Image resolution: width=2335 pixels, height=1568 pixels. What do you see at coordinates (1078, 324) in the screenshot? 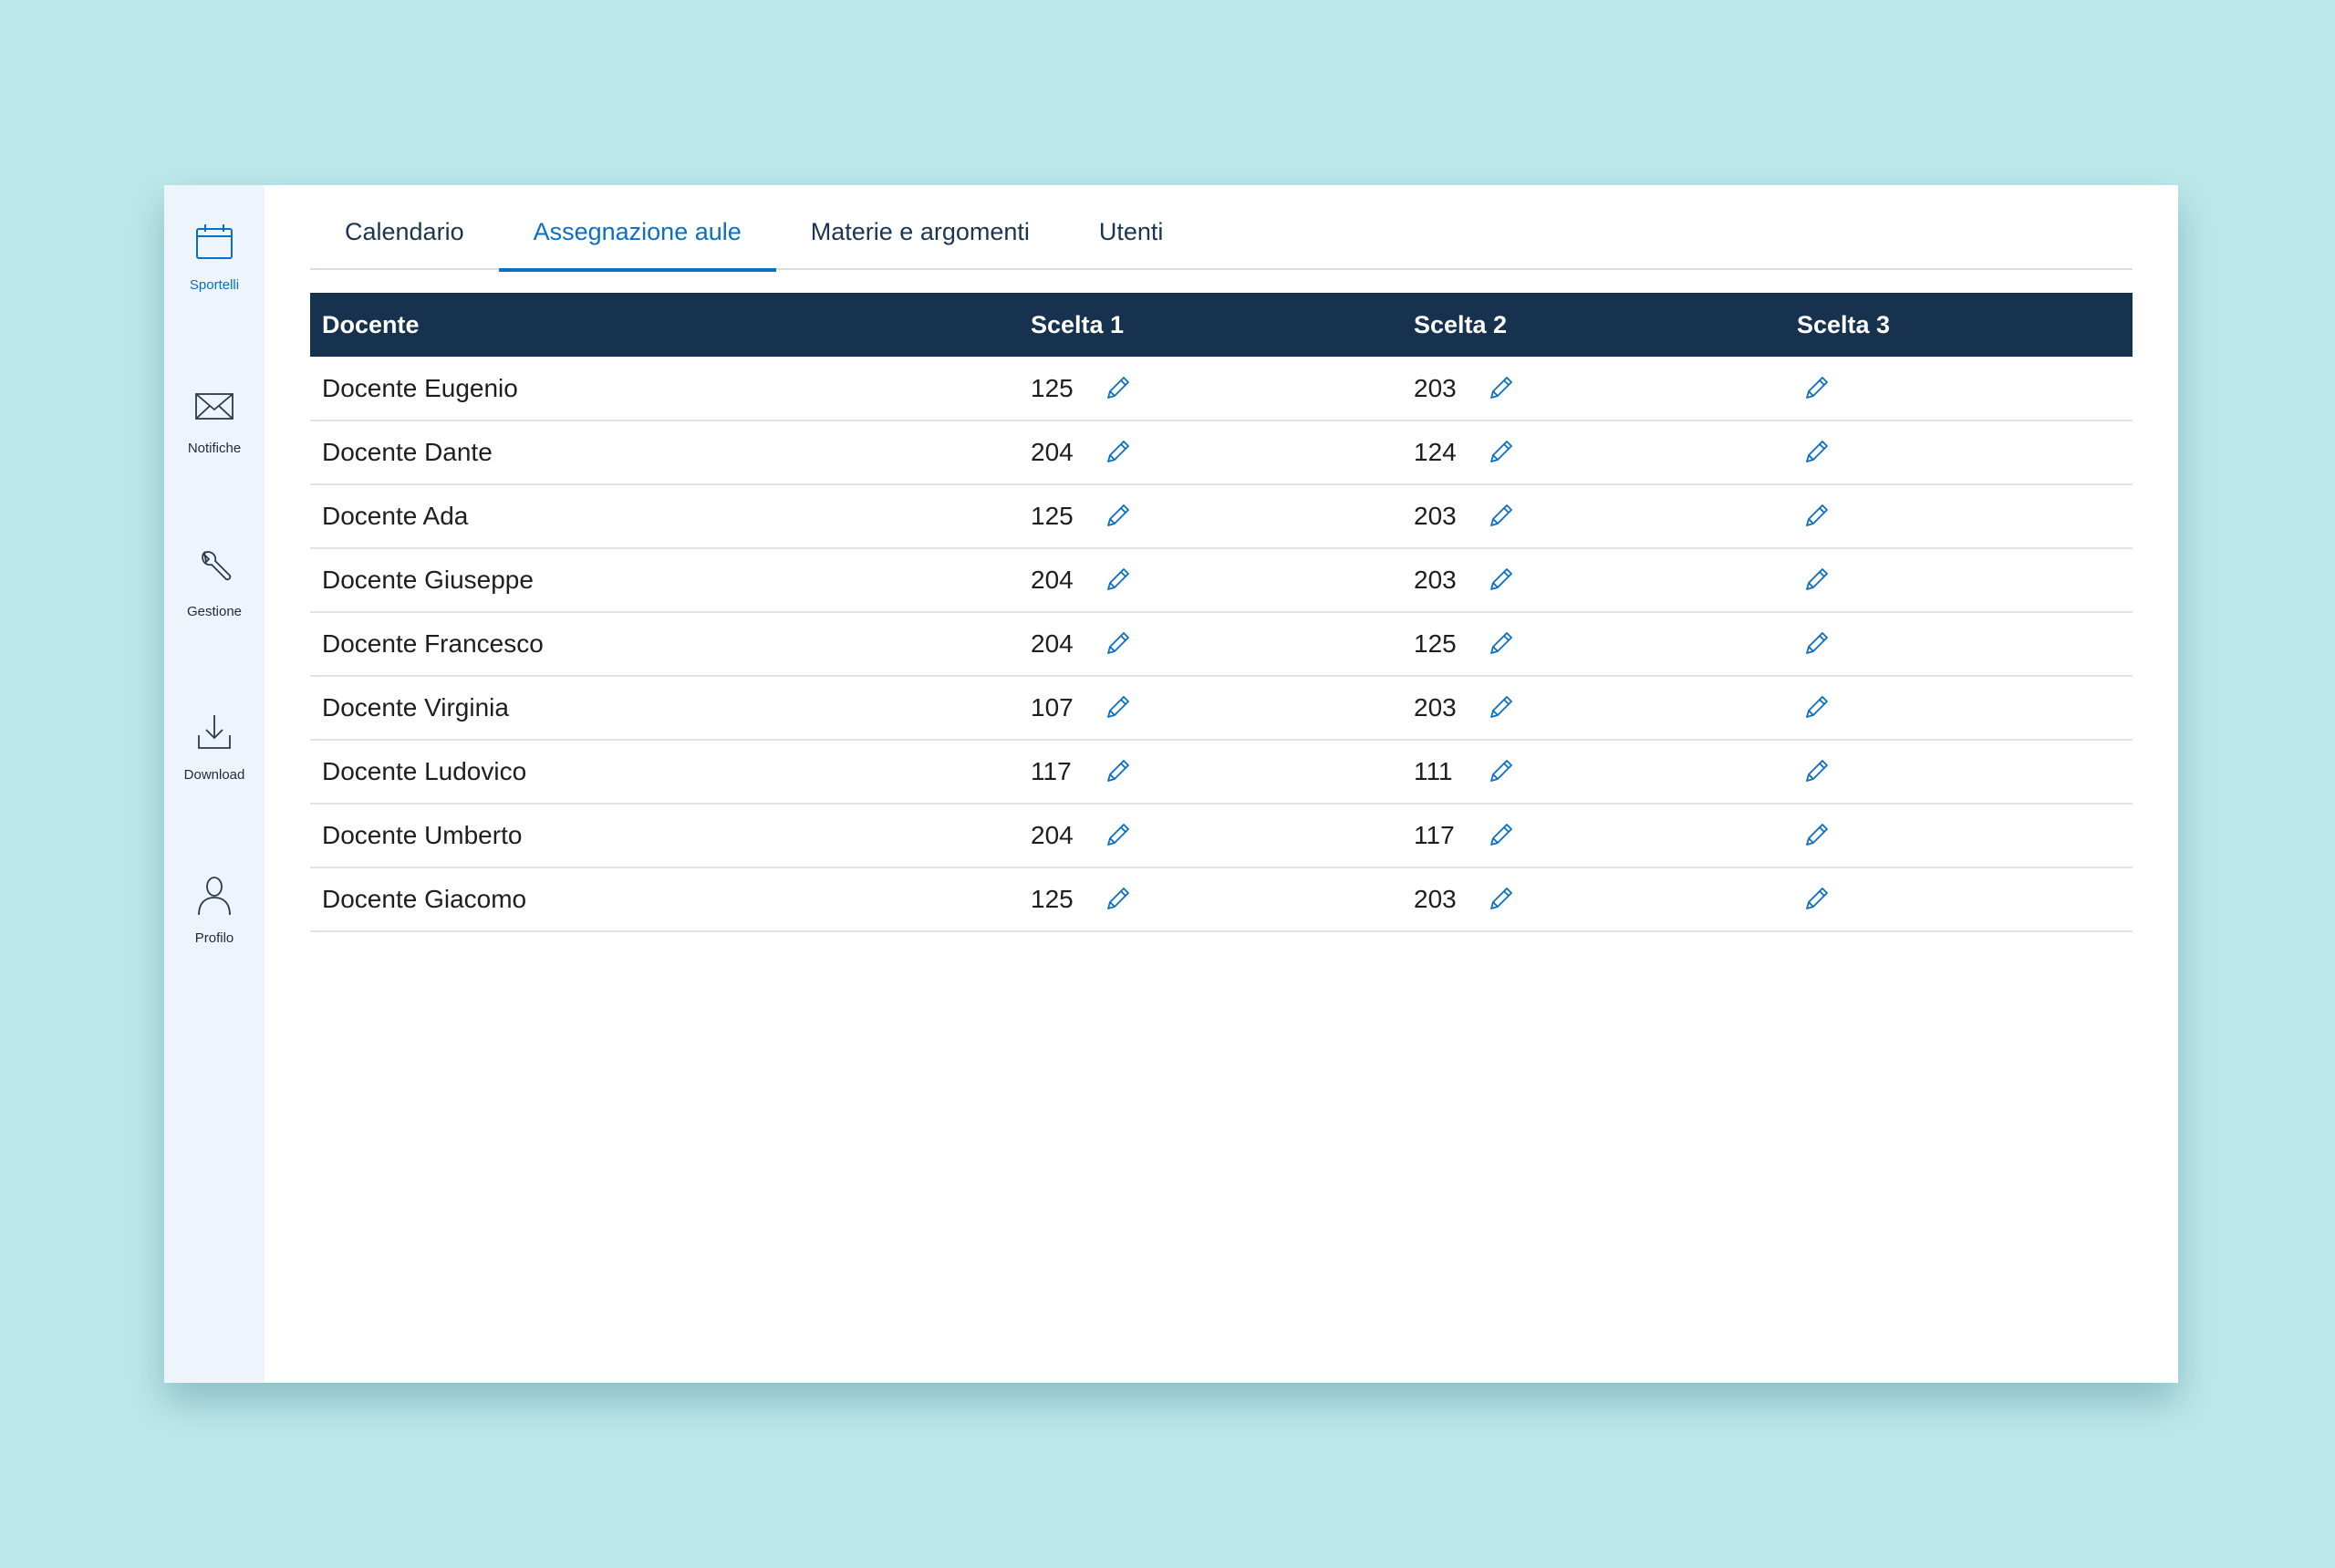
I see `column-header-scelta-1: Scelta 1` at bounding box center [1078, 324].